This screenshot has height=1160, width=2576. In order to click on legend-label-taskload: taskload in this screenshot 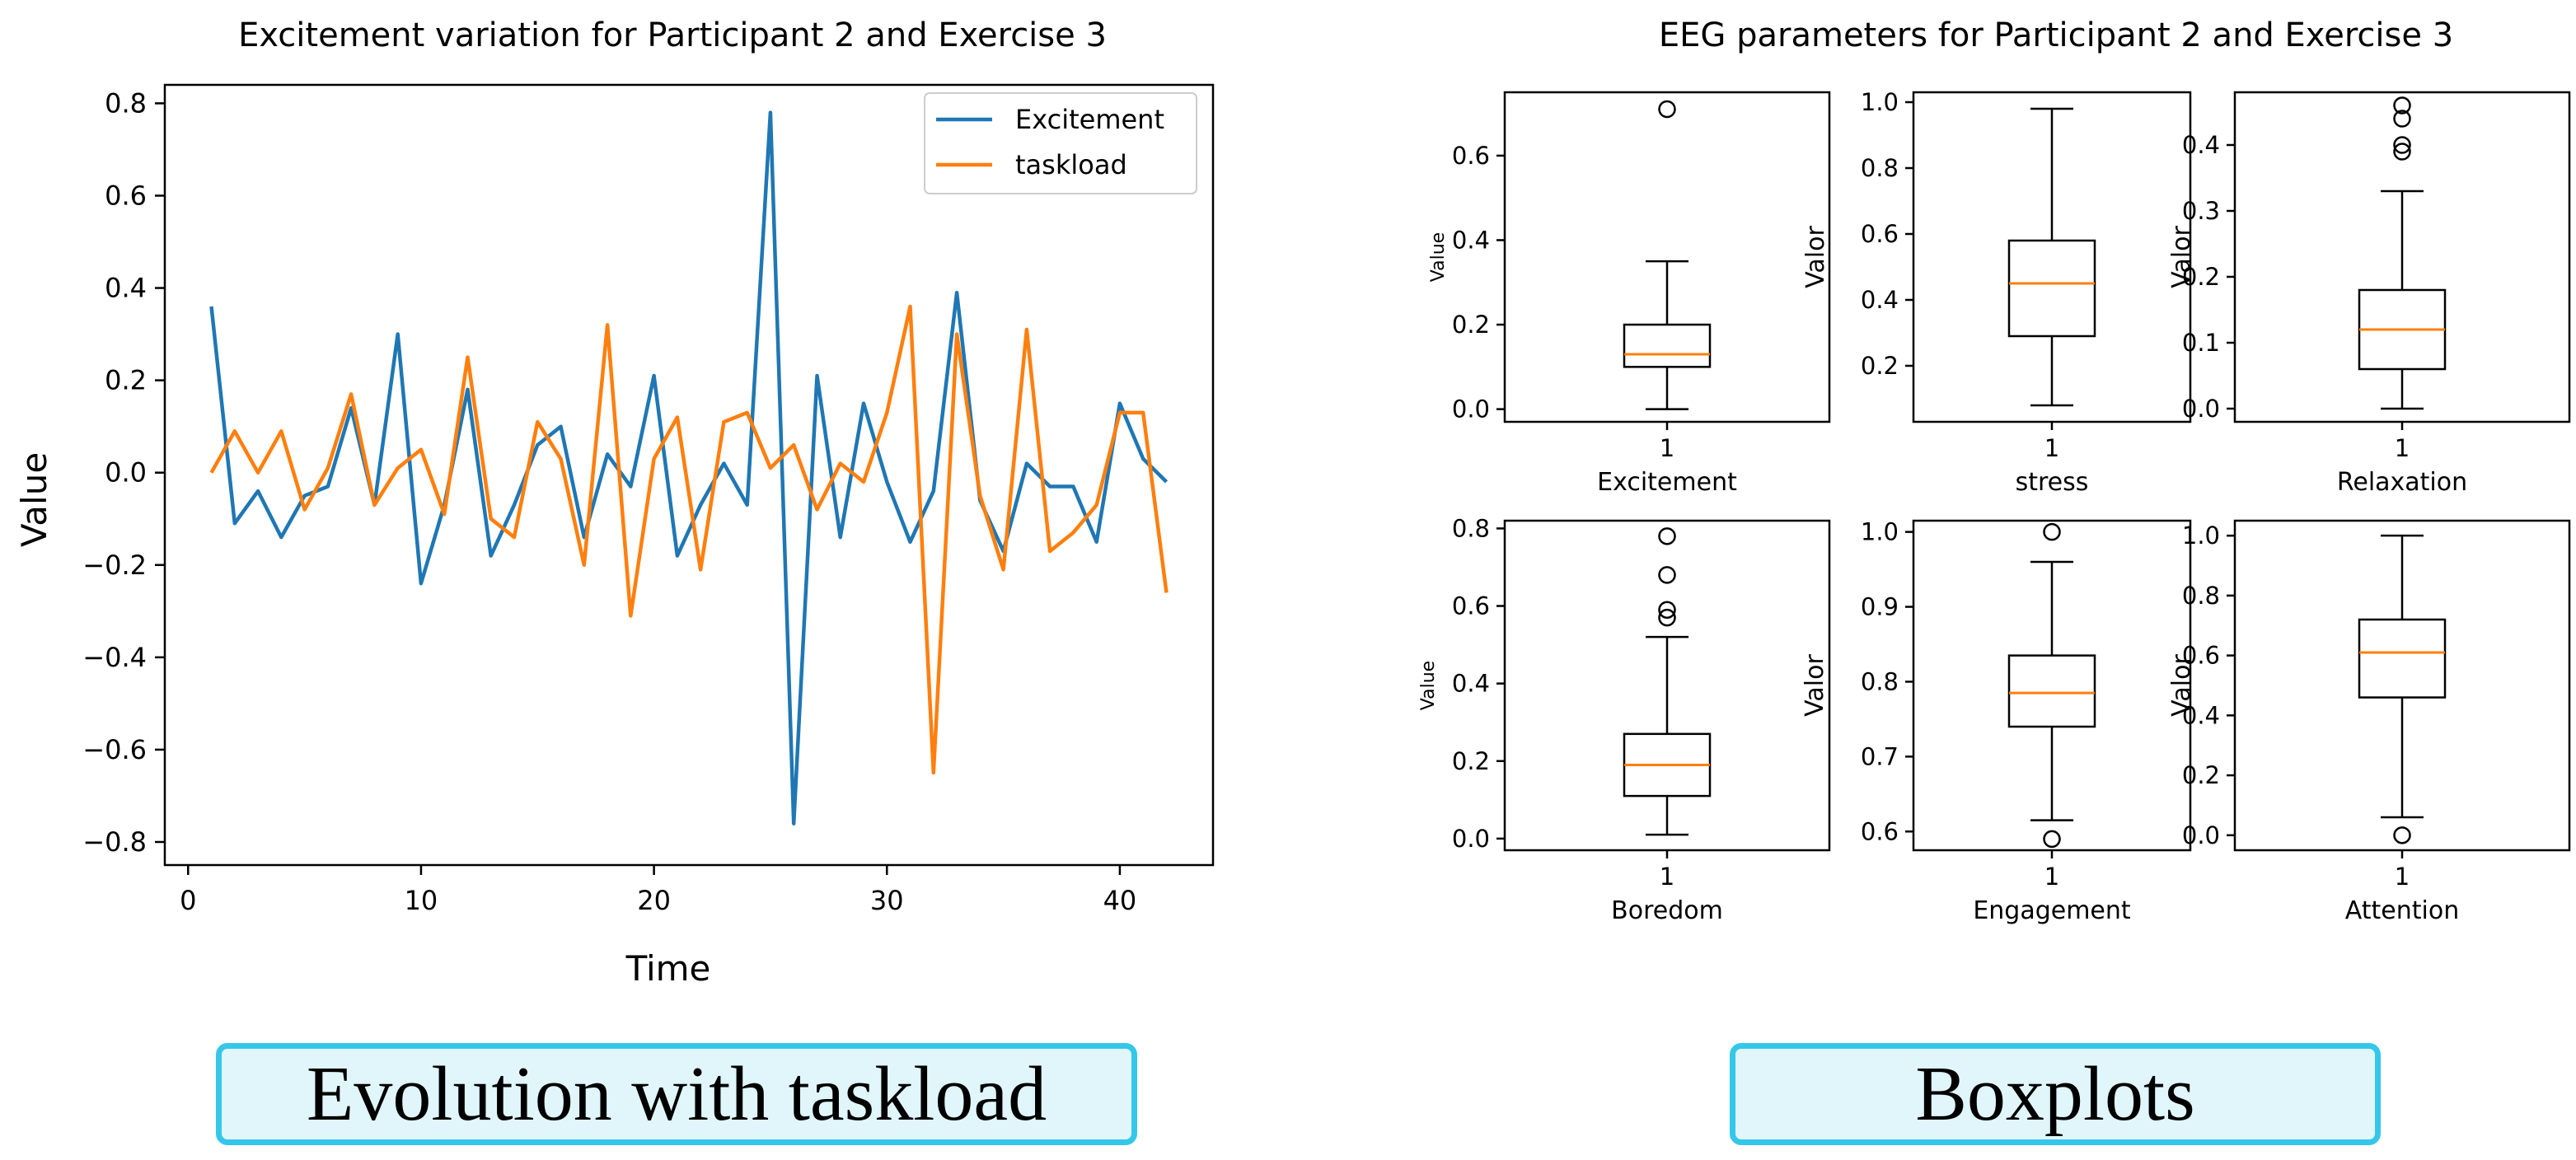, I will do `click(1071, 164)`.